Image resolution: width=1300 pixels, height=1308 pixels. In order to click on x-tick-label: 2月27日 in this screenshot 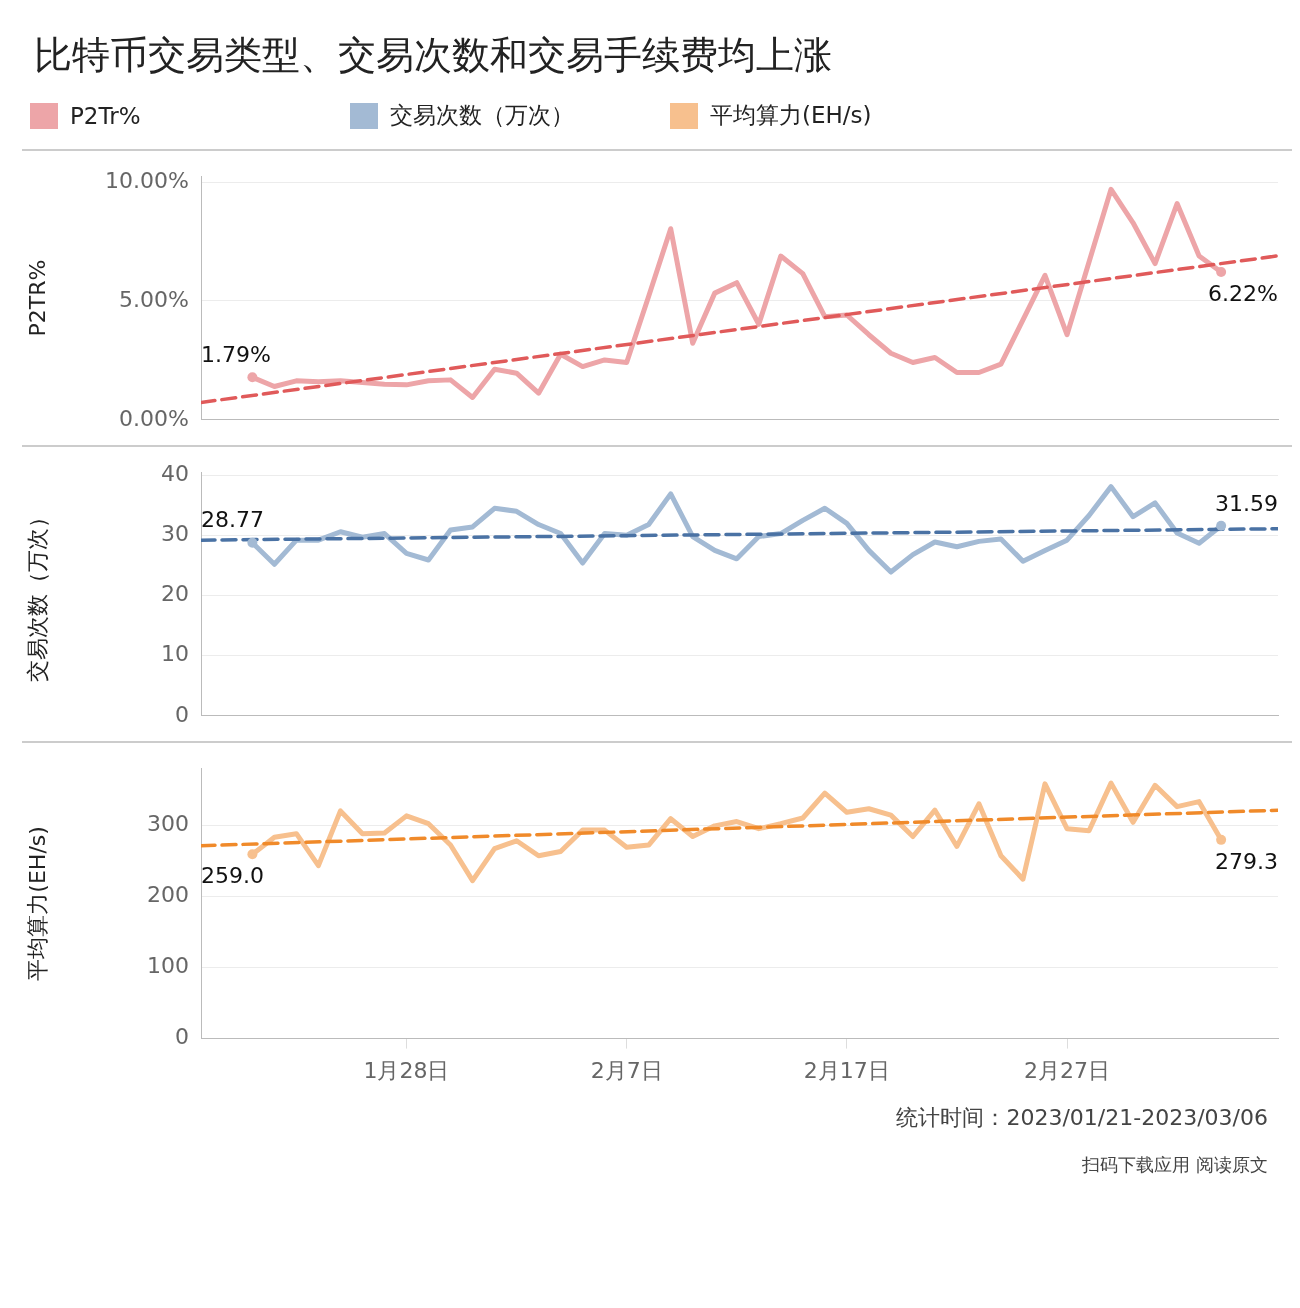, I will do `click(1067, 1070)`.